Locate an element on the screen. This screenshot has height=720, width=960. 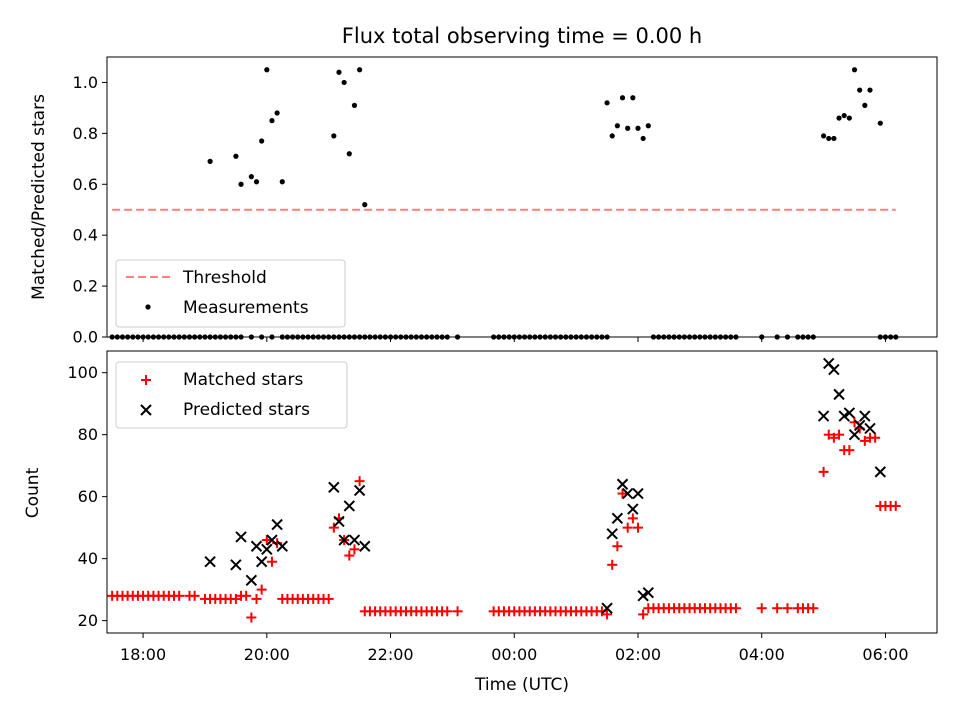
top-ytick-label: 0.4 is located at coordinates (85, 235).